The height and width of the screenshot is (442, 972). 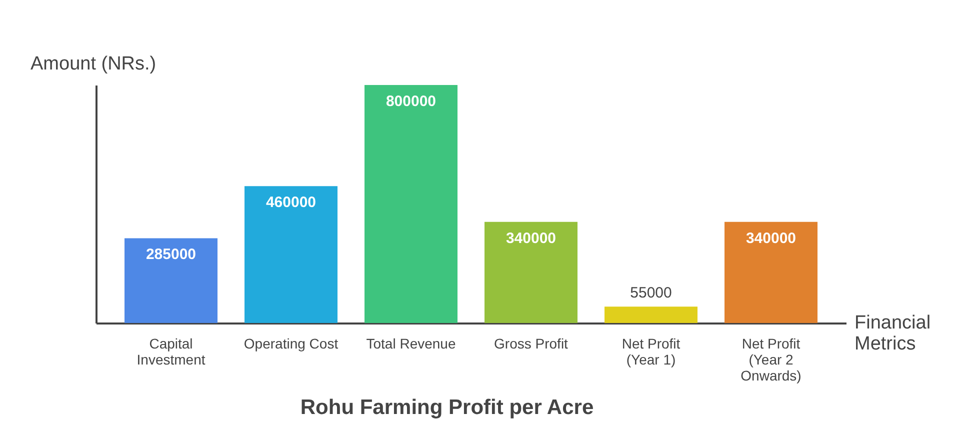 I want to click on y-axis-title: Amount (NRs.), so click(x=93, y=64).